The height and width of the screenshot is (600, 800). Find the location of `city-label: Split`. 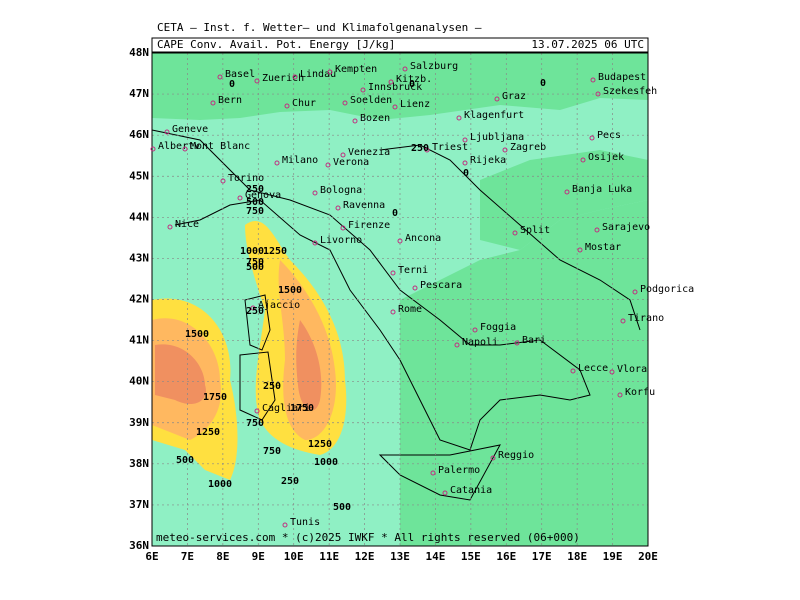

city-label: Split is located at coordinates (535, 230).